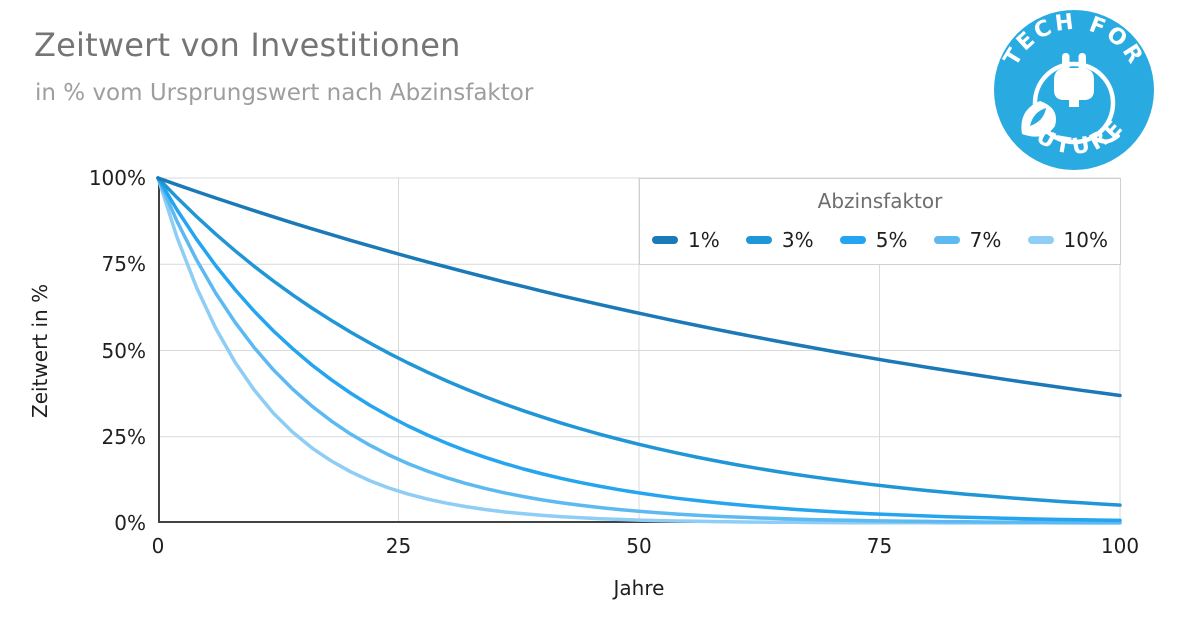 This screenshot has height=630, width=1200. What do you see at coordinates (879, 546) in the screenshot?
I see `x-tick-label: 75` at bounding box center [879, 546].